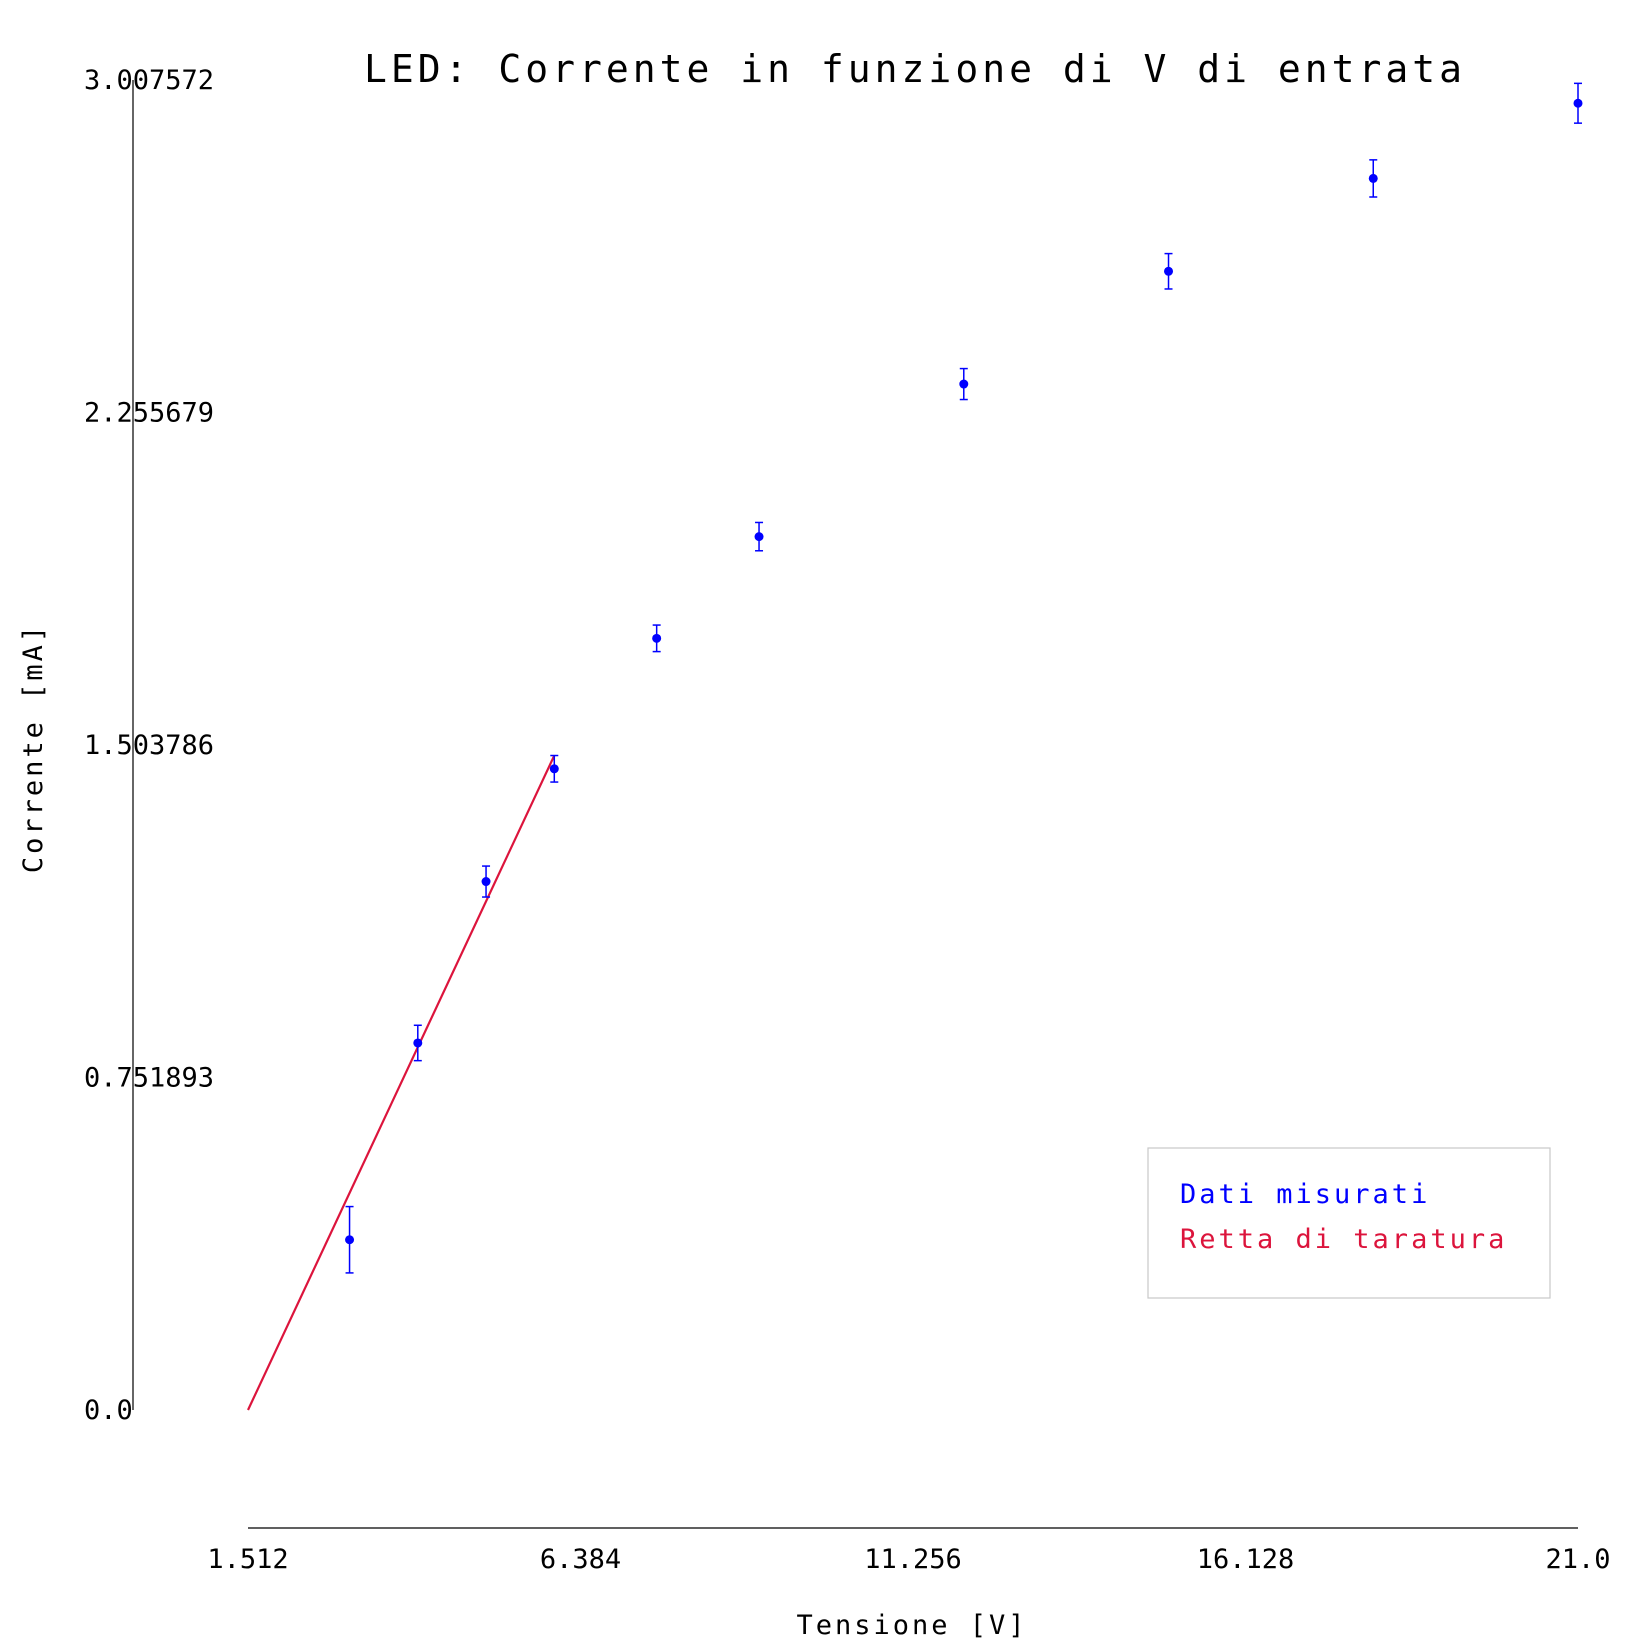 Image resolution: width=1650 pixels, height=1650 pixels. I want to click on x-tick-label: 6.384, so click(580, 1559).